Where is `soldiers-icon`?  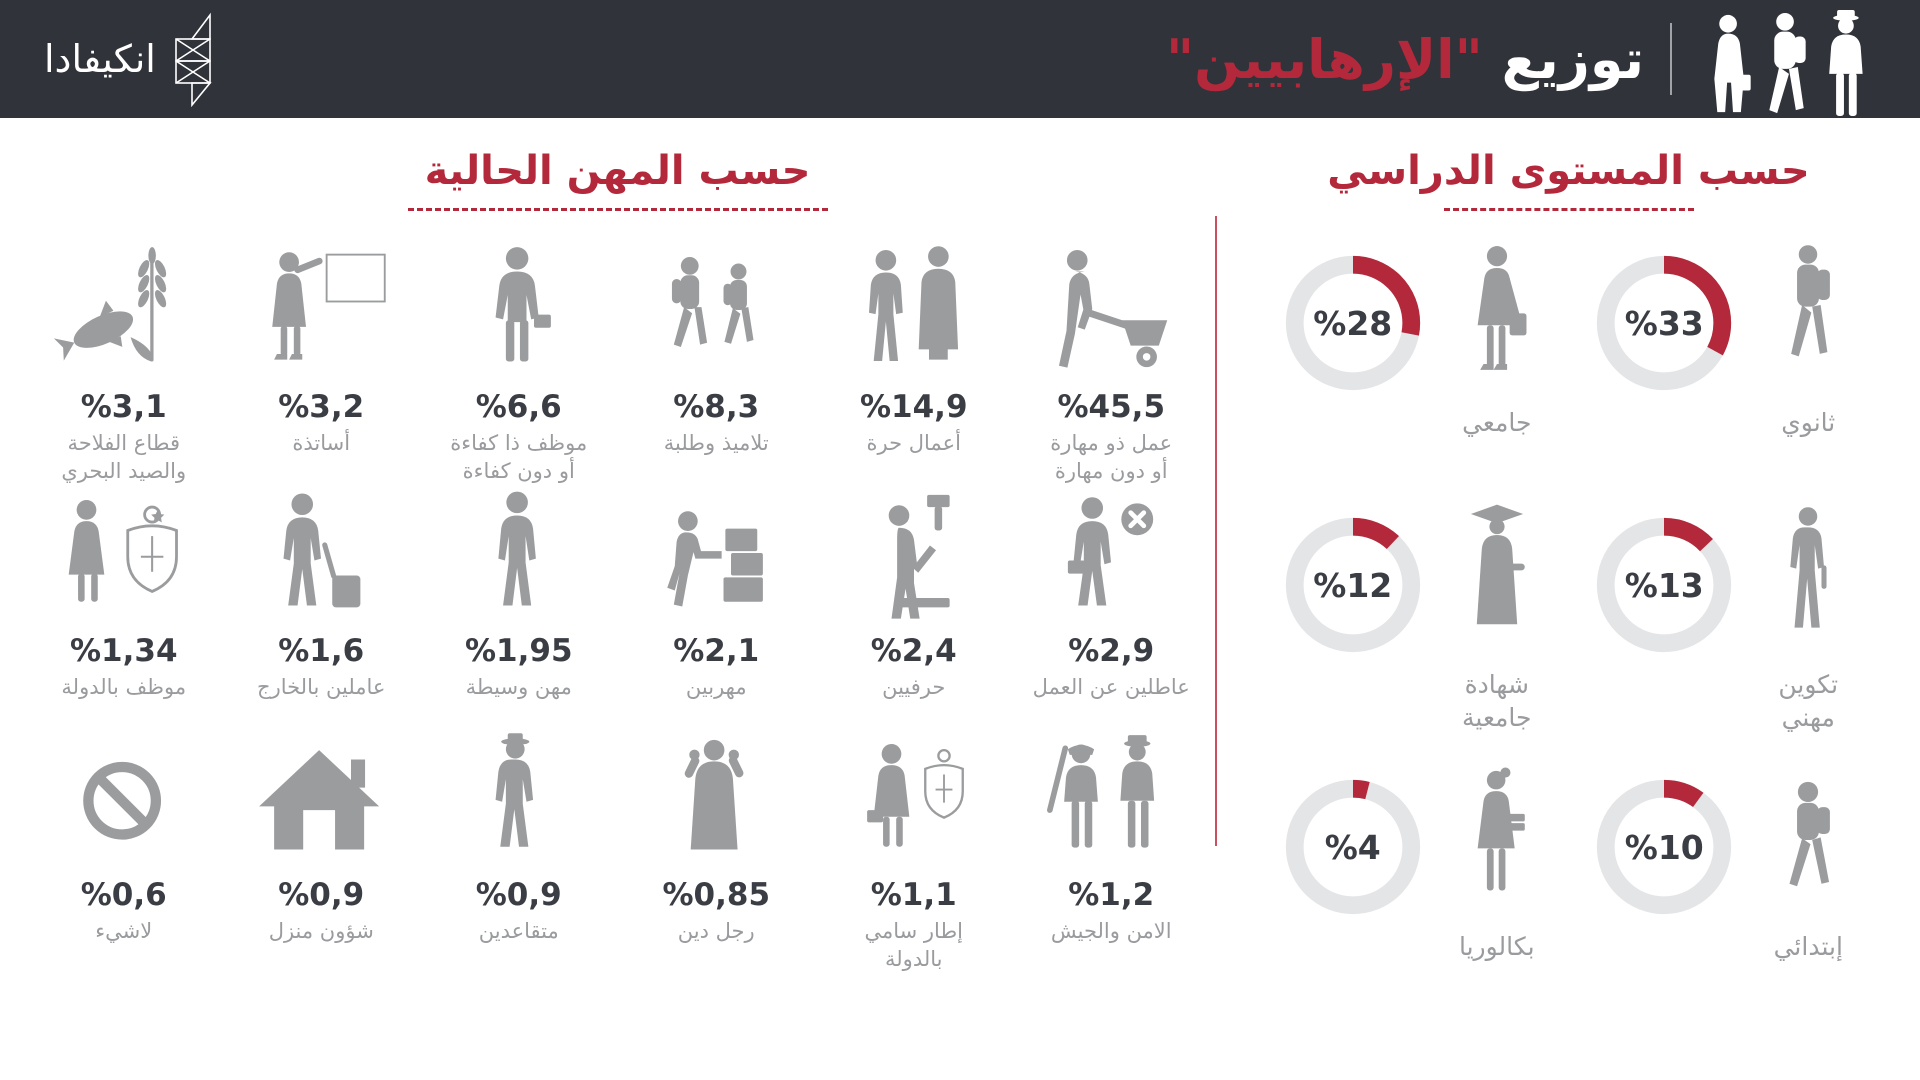
soldiers-icon is located at coordinates (1101, 791).